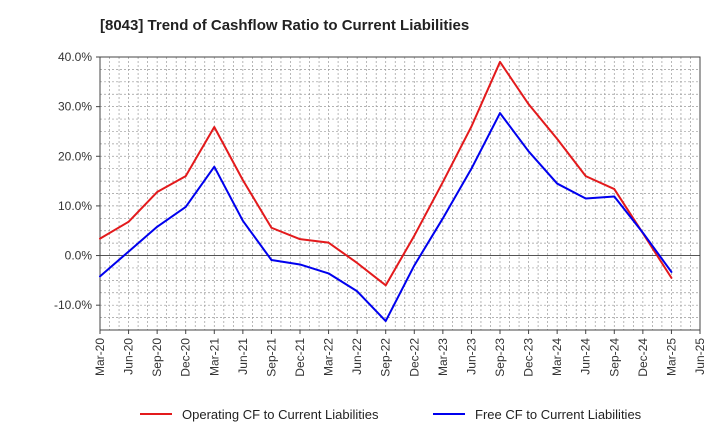 The height and width of the screenshot is (440, 720). Describe the element at coordinates (280, 414) in the screenshot. I see `legend-label-operating-cf: Operating CF to Current Liabilities` at that location.